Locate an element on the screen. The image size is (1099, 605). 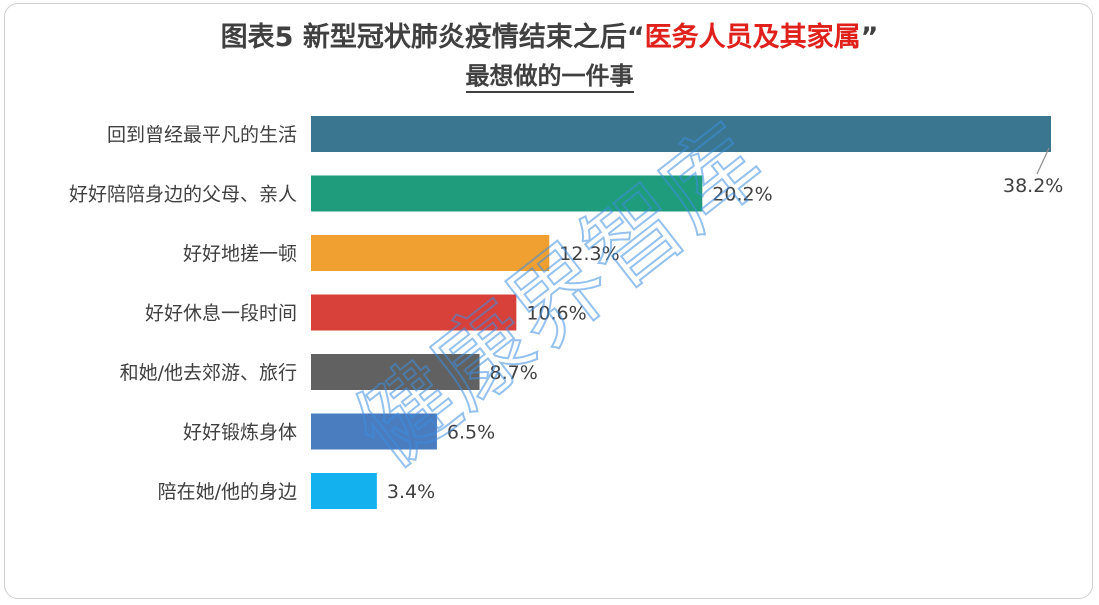
value-label-4: 8.7% is located at coordinates (514, 373).